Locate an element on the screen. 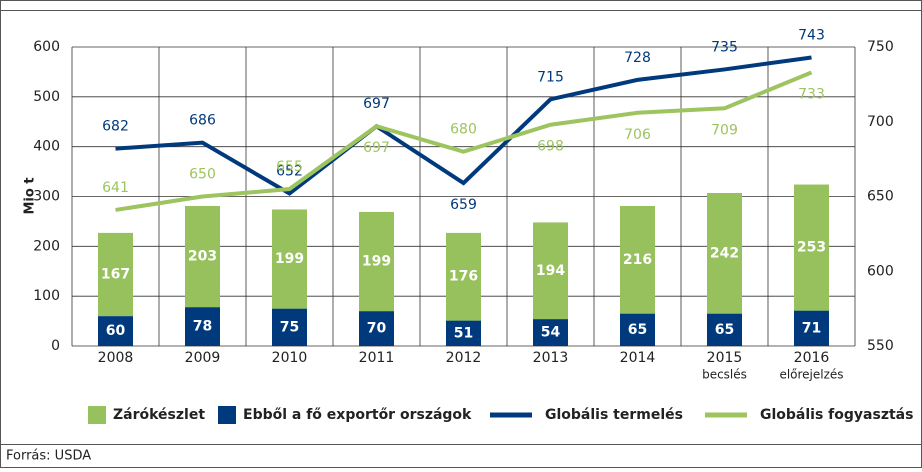  bar-label: 242 is located at coordinates (724, 253).